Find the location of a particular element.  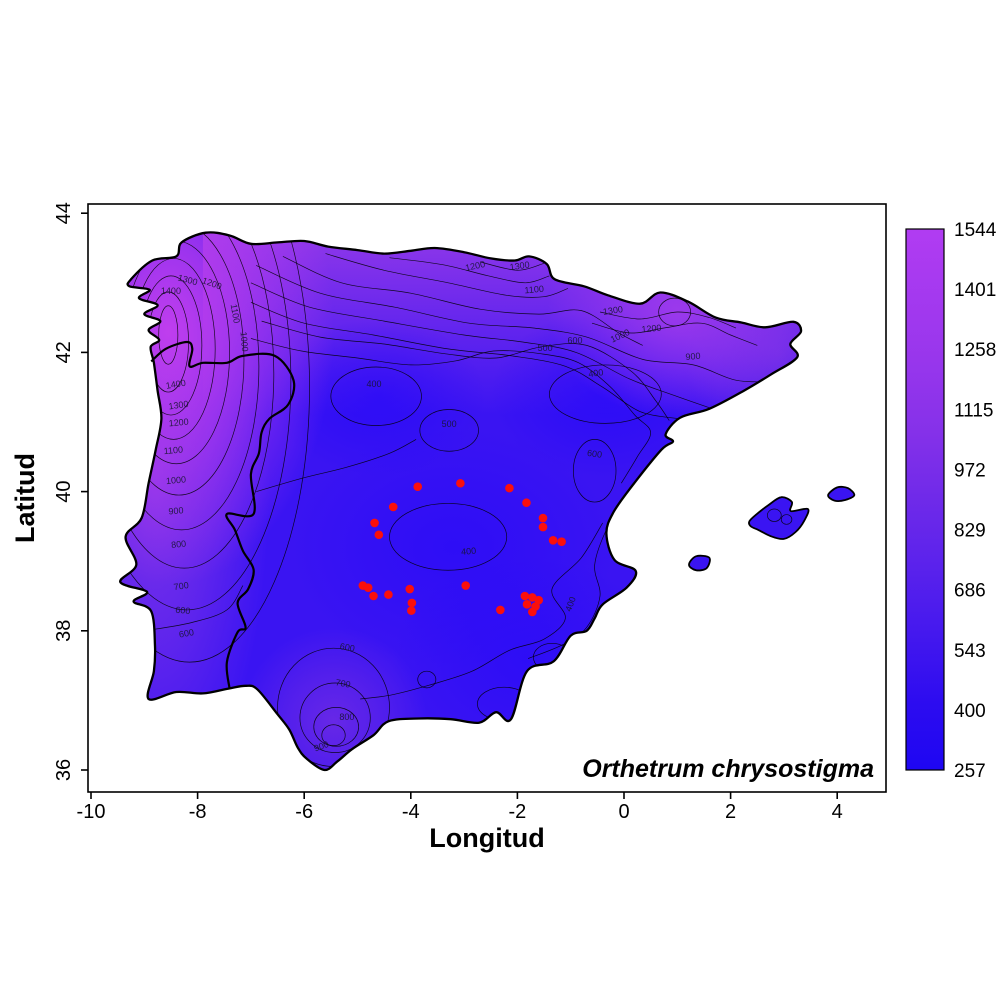

x-tick-label: -6 is located at coordinates (304, 812).